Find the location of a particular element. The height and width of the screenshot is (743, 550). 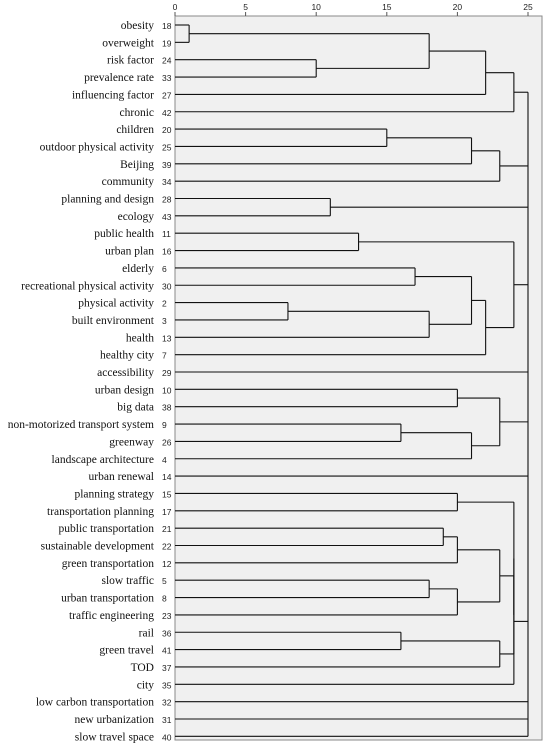

leaf-label: traffic engineering is located at coordinates (111, 616).